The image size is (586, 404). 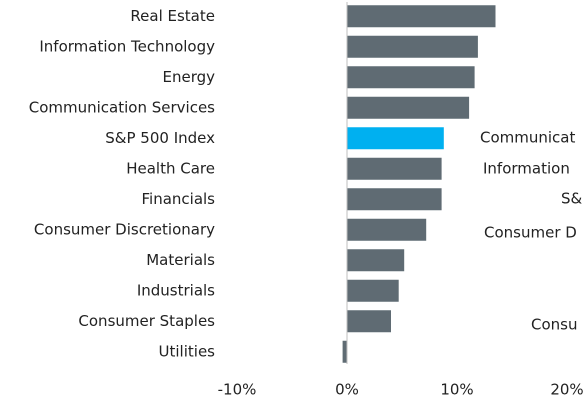 I want to click on y-tick-label: Financials, so click(x=179, y=199).